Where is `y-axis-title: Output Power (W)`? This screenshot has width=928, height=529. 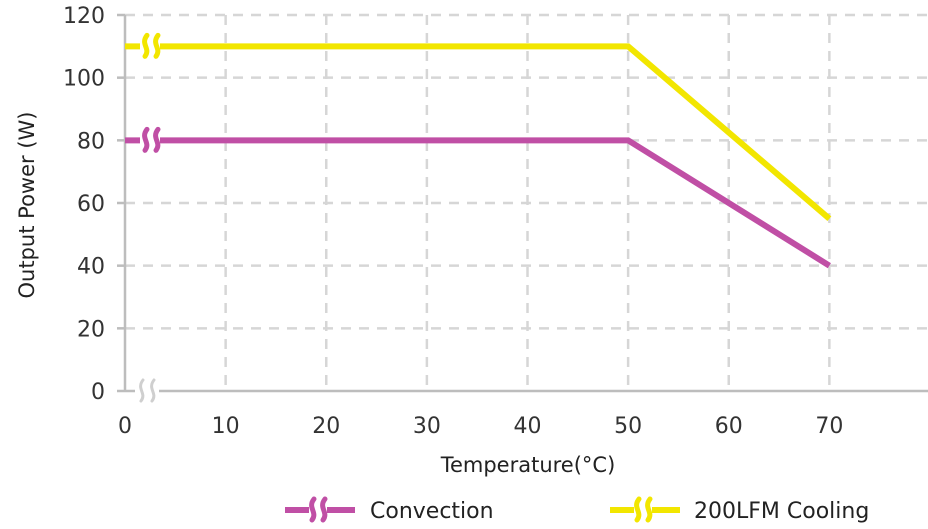
y-axis-title: Output Power (W) is located at coordinates (27, 205).